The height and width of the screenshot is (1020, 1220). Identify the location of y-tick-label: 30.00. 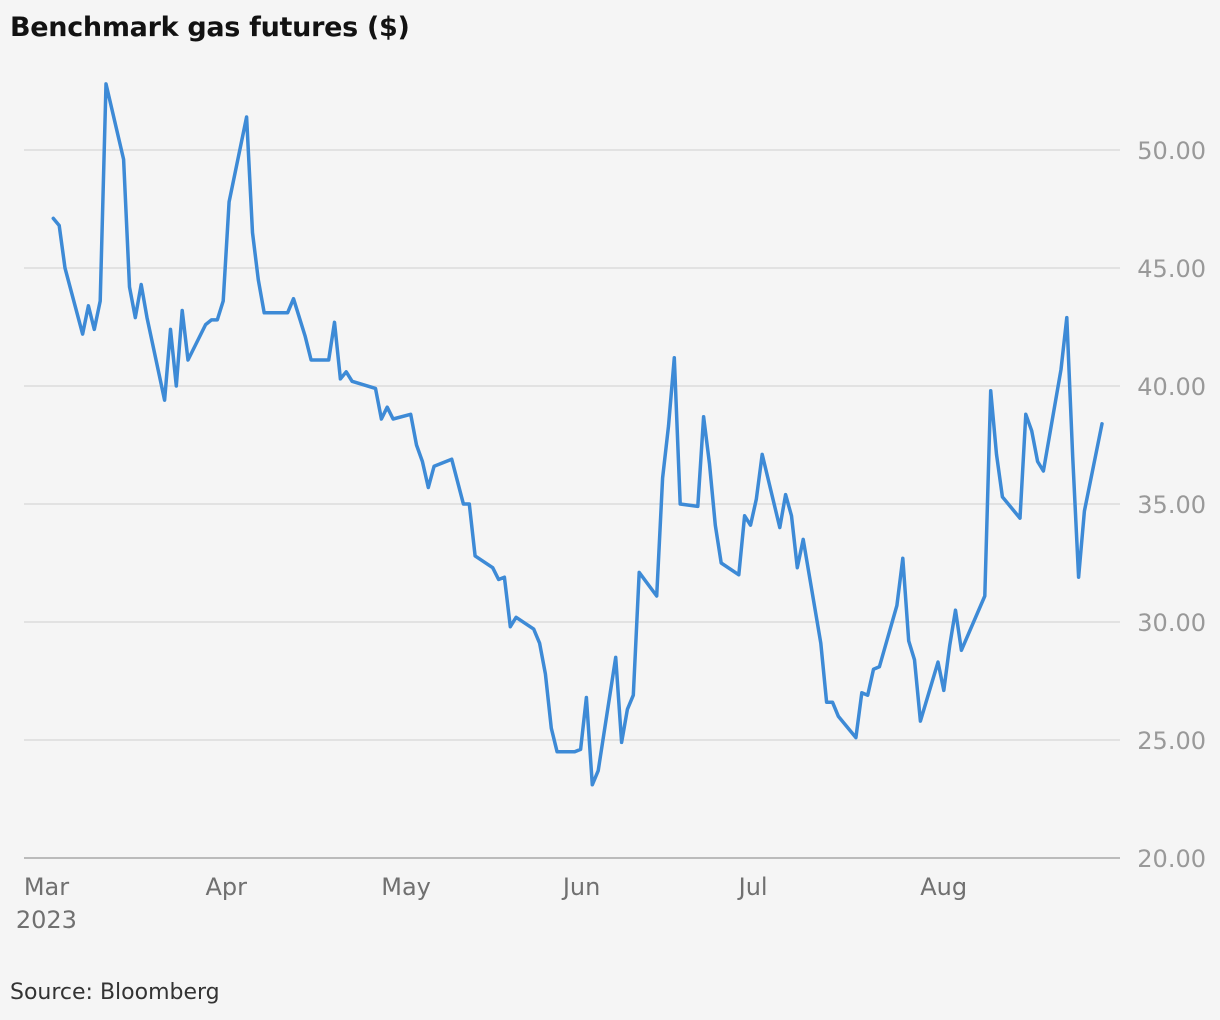
(1171, 623).